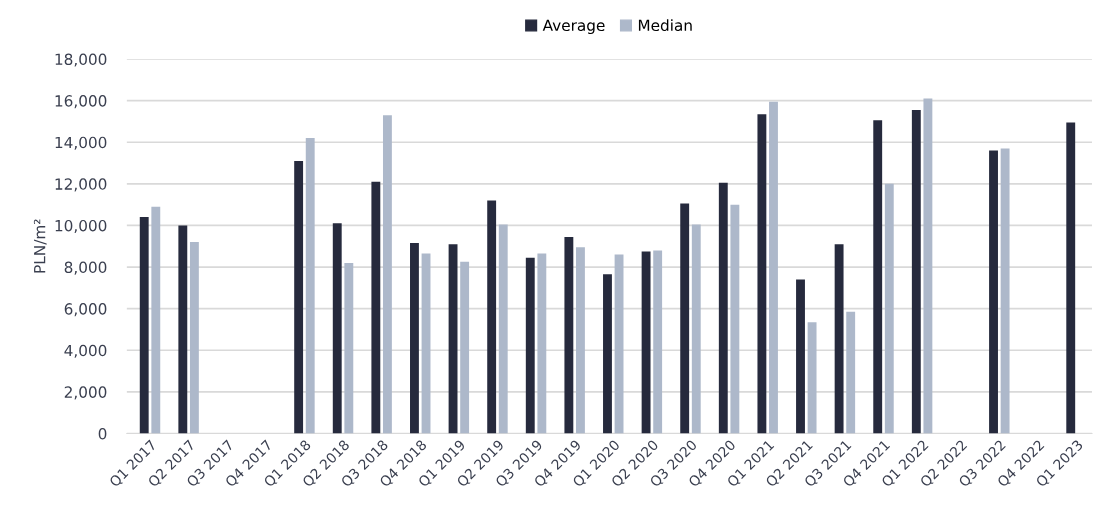 This screenshot has width=1103, height=513. Describe the element at coordinates (40, 246) in the screenshot. I see `y-axis-title: PLN/m²` at that location.